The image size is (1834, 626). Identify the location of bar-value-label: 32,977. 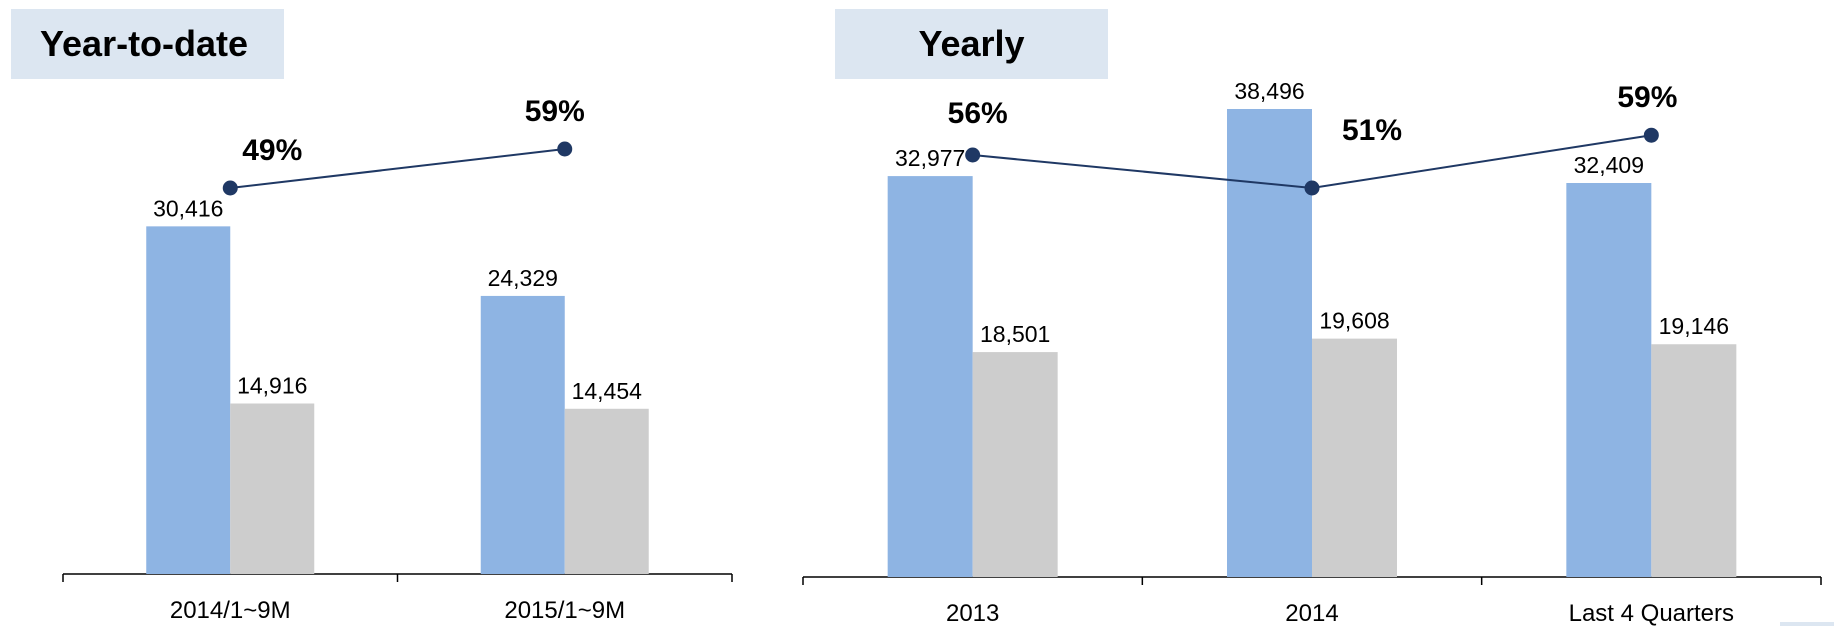
(930, 158).